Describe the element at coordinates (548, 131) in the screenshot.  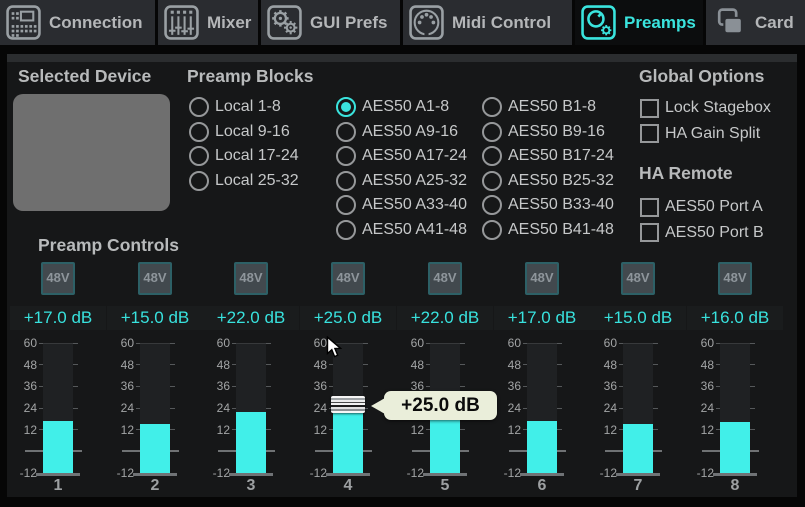
I see `radio-aes50-b9-16: AES50 B9-16` at that location.